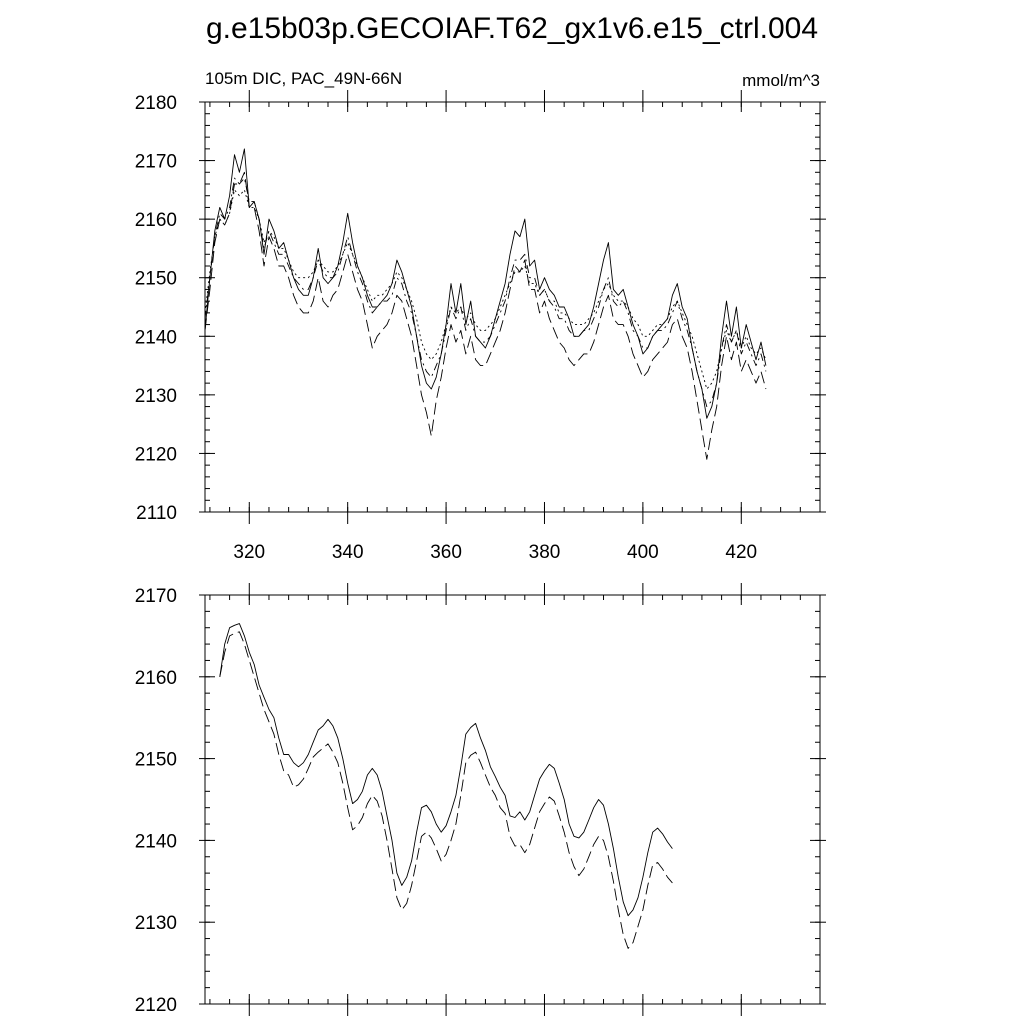  What do you see at coordinates (156, 279) in the screenshot?
I see `top-y-tick-label: 2150` at bounding box center [156, 279].